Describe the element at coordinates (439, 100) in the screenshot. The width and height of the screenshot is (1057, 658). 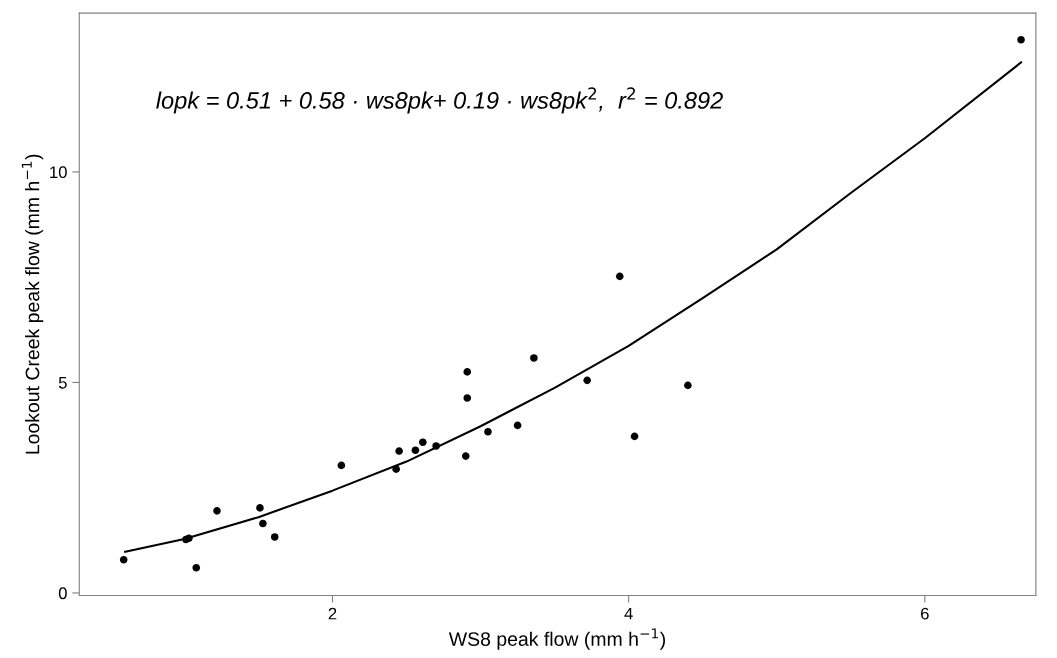
I see `annotation: lopk = 0.51 + 0.58 · ws8pk+ 0.19 · ws8pk$^{2}$, r$^{2}$ = 0.892` at that location.